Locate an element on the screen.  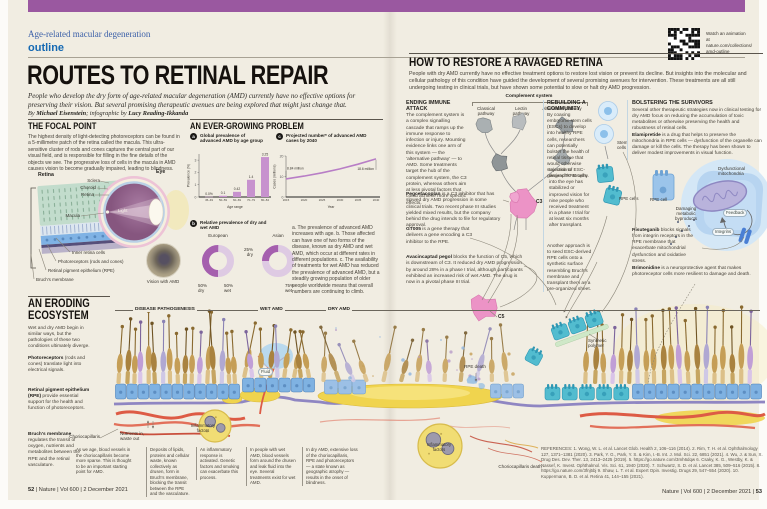
svg-text: 0.0% is located at coordinates (209, 194).